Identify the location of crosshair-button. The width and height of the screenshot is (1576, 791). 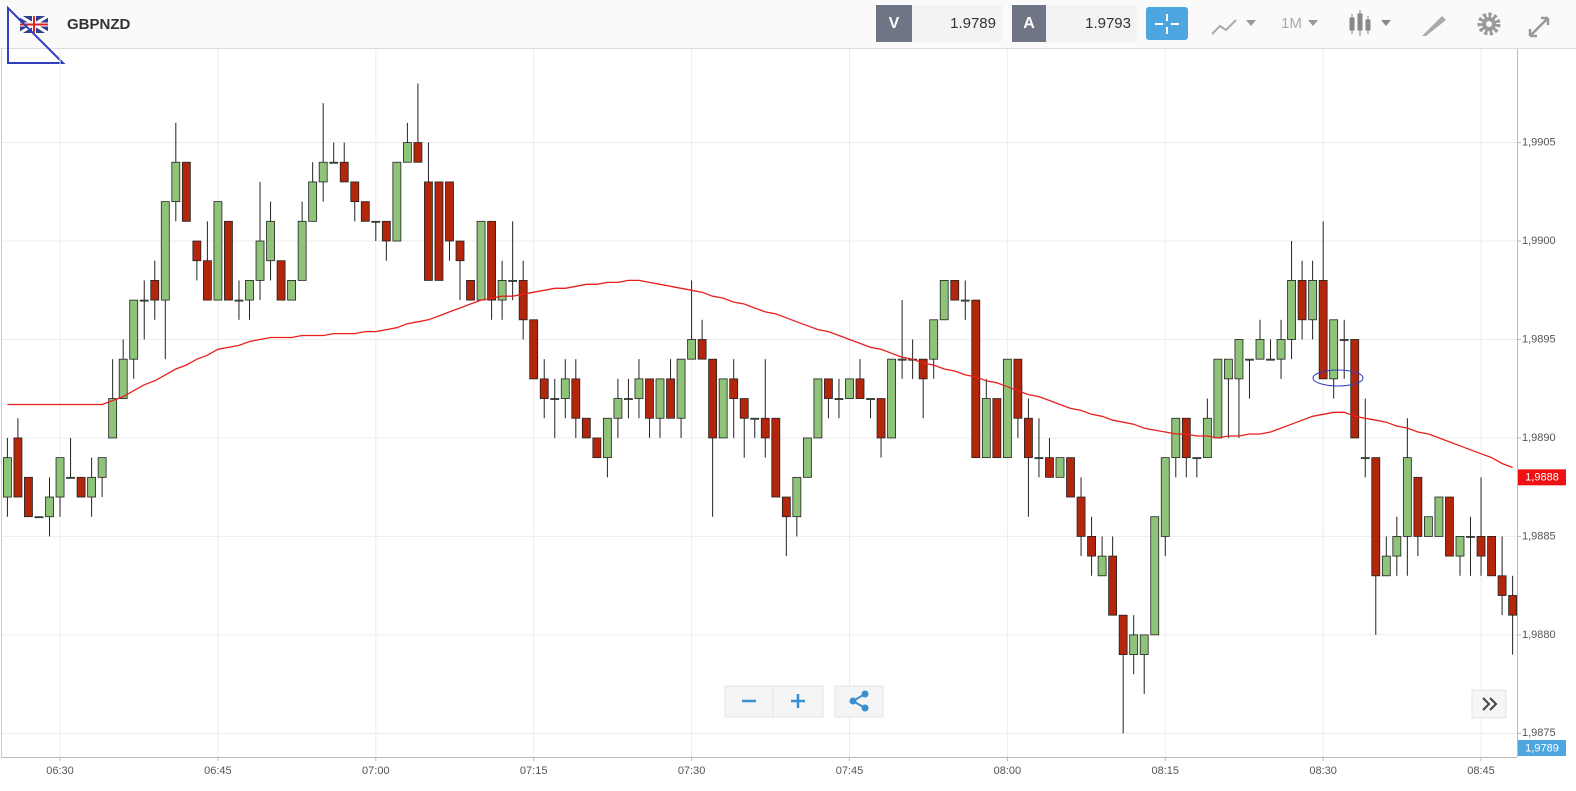
(1167, 23).